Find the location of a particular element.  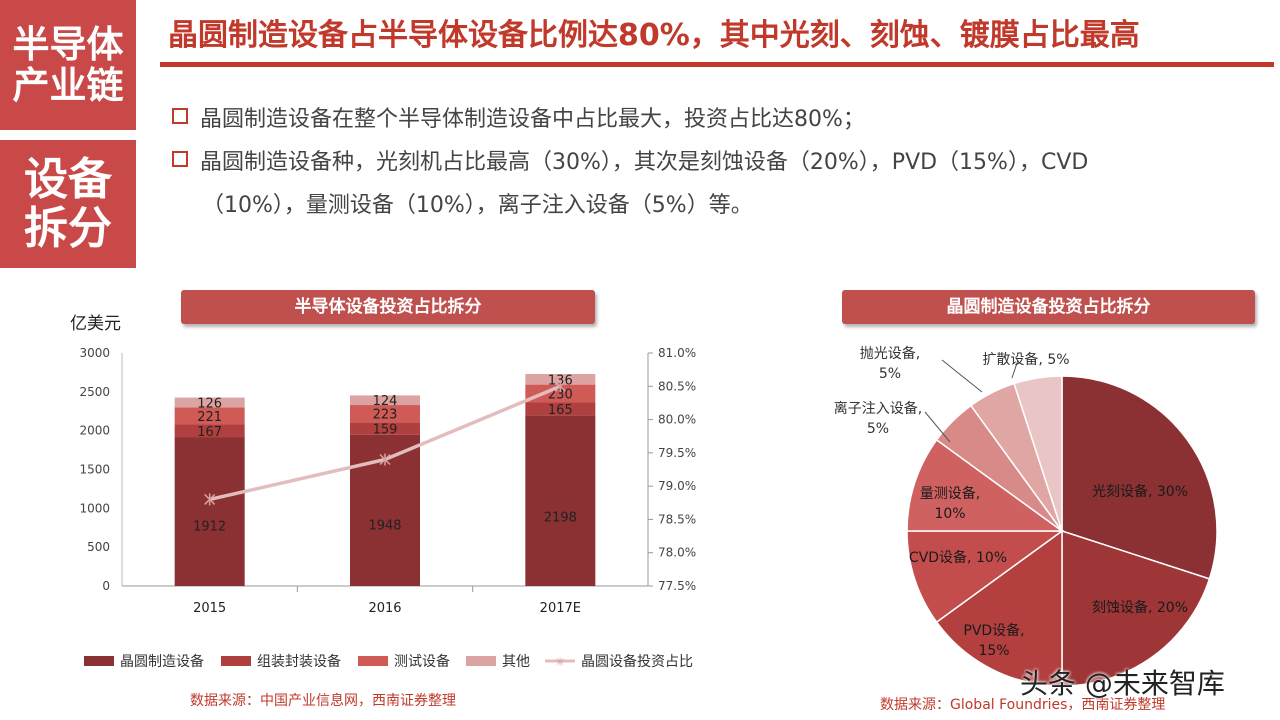

legend-item: 晶圆制造设备 is located at coordinates (144, 661).